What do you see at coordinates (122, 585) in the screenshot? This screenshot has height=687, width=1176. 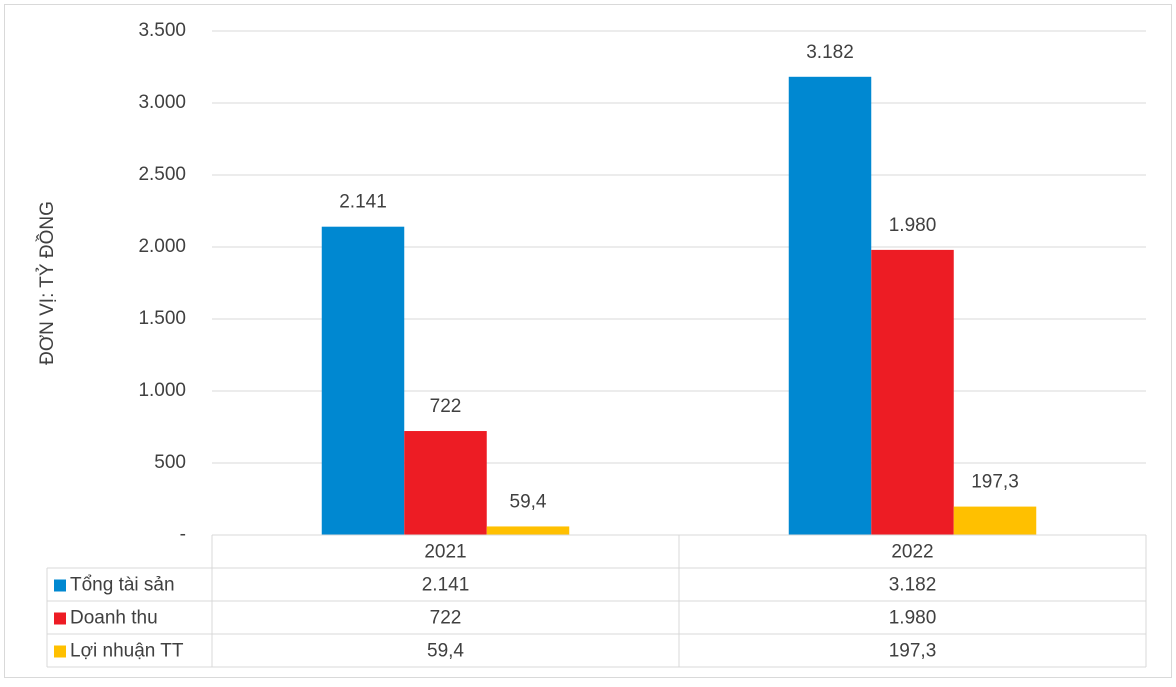 I see `legend-label: Tổng tài sản` at bounding box center [122, 585].